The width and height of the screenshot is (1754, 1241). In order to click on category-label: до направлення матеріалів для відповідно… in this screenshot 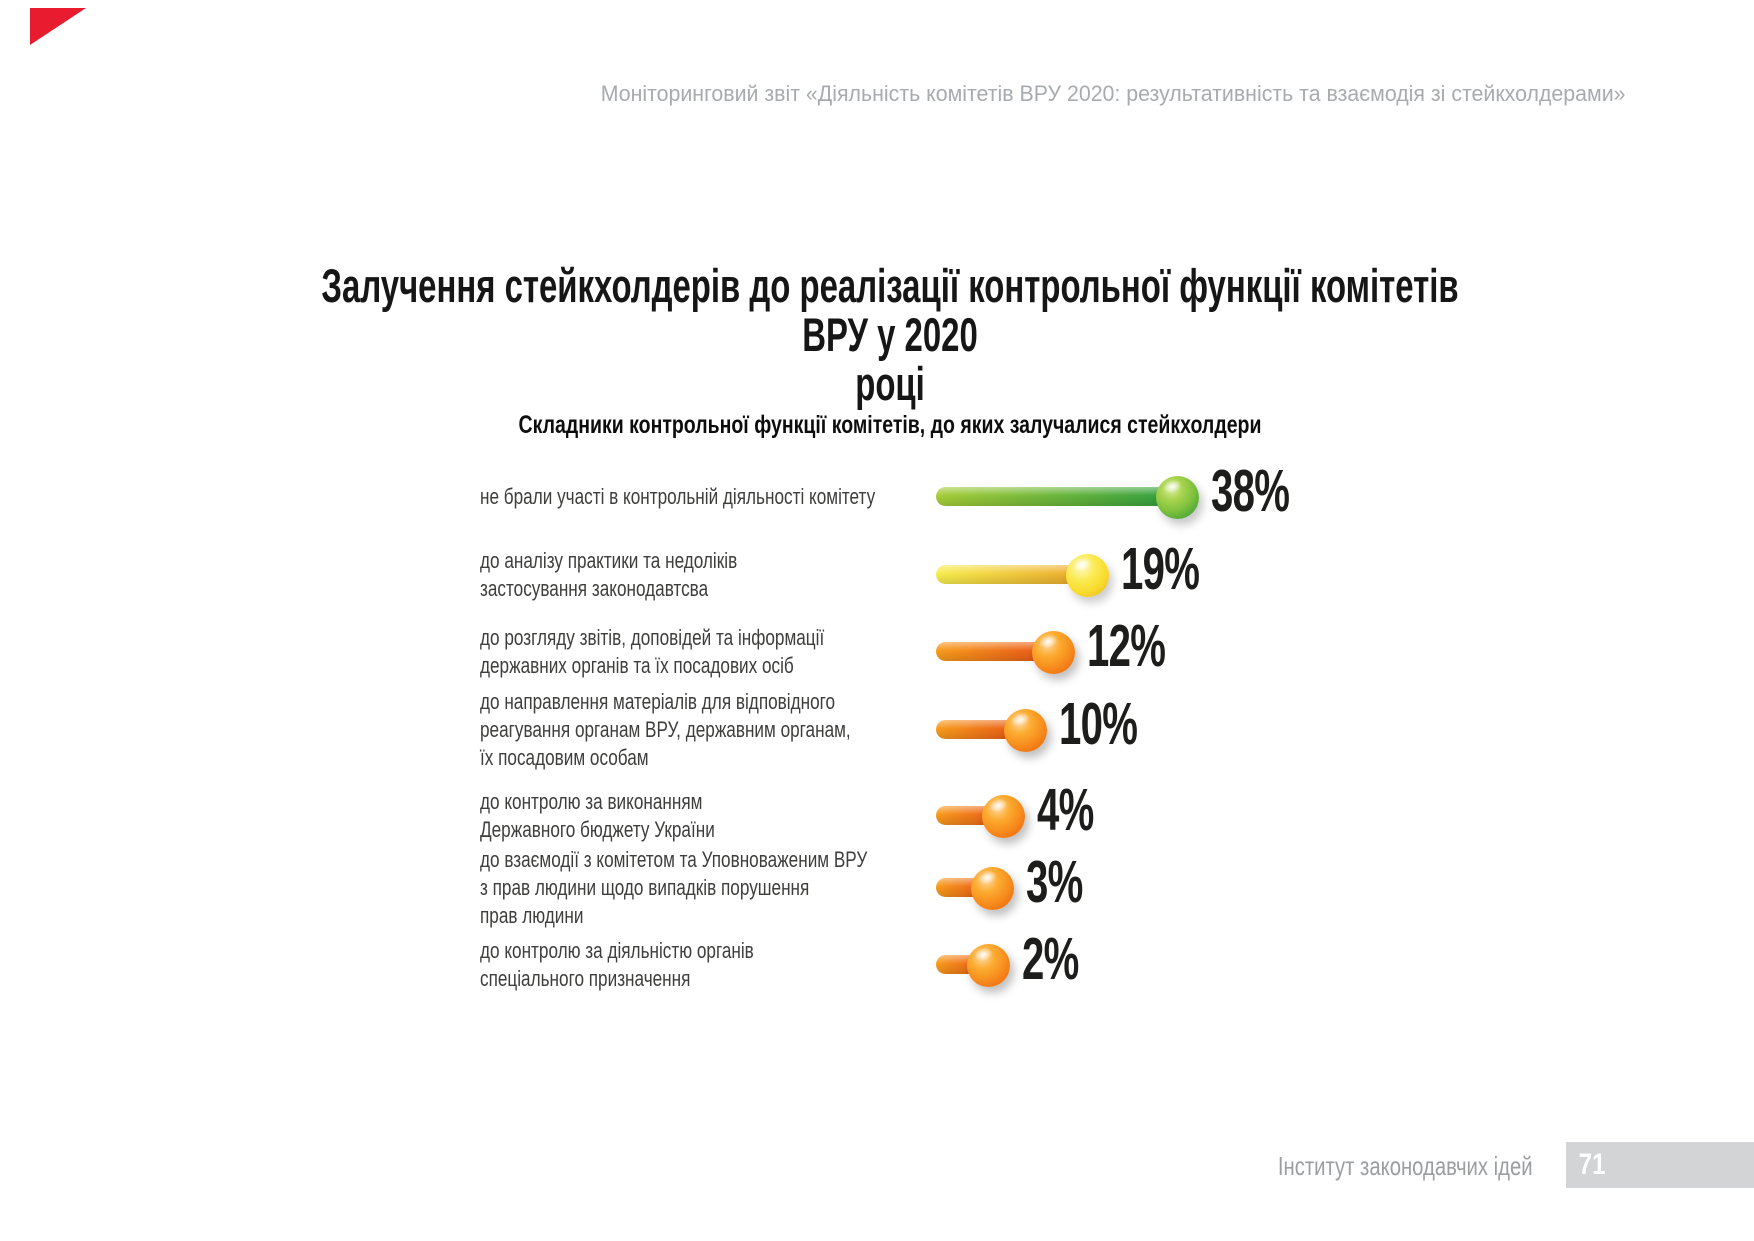, I will do `click(665, 729)`.